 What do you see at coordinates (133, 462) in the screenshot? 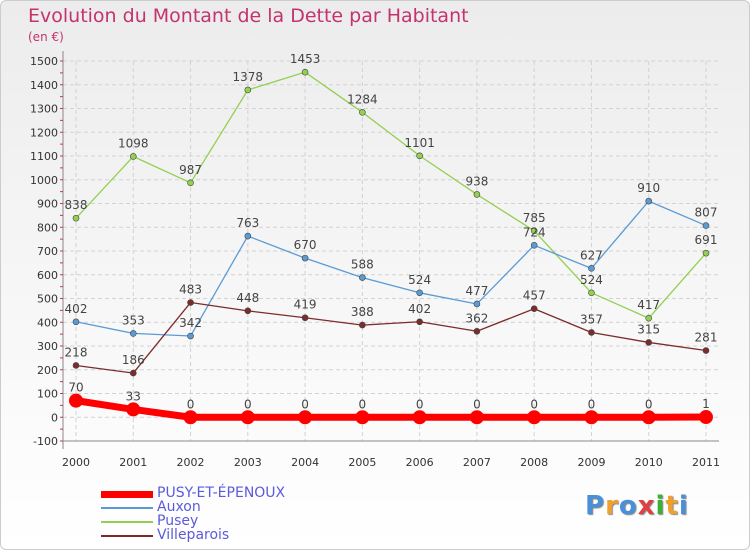
I see `x-tick-label: 2001` at bounding box center [133, 462].